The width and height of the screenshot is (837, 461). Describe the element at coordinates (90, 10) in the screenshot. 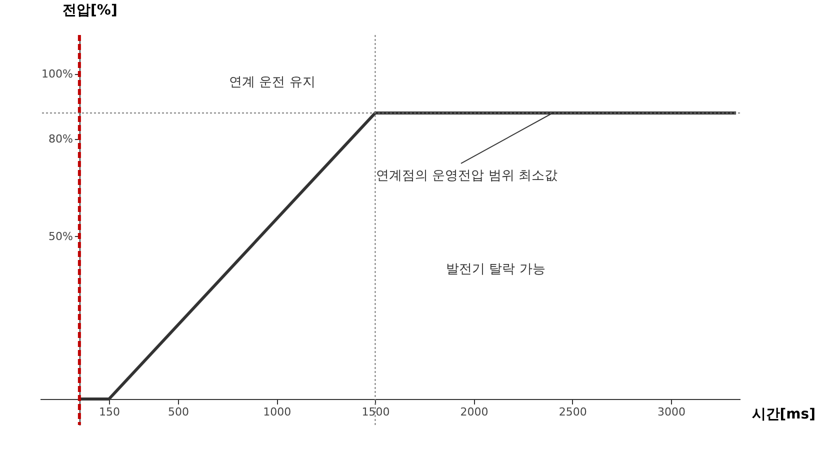

I see `y-axis-title: 전압[%]` at that location.